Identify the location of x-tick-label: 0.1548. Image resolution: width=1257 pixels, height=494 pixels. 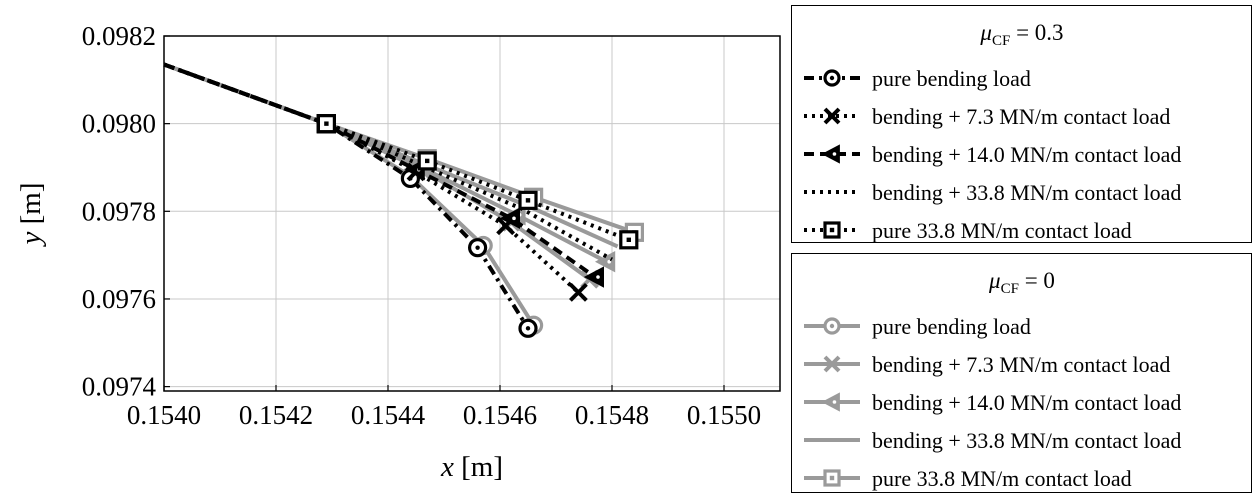
(612, 415).